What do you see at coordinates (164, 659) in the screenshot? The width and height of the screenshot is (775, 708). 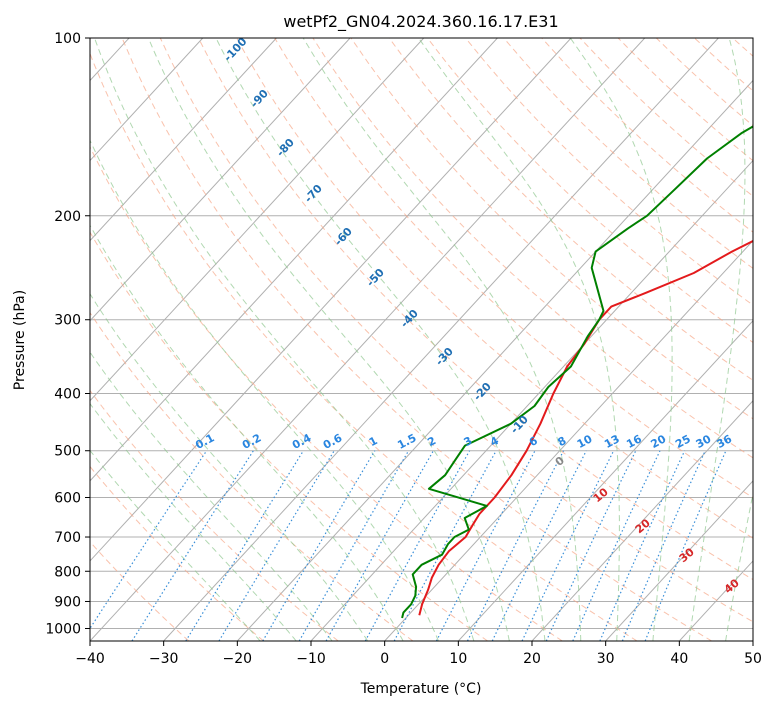 I see `x-tick-label: −30` at bounding box center [164, 659].